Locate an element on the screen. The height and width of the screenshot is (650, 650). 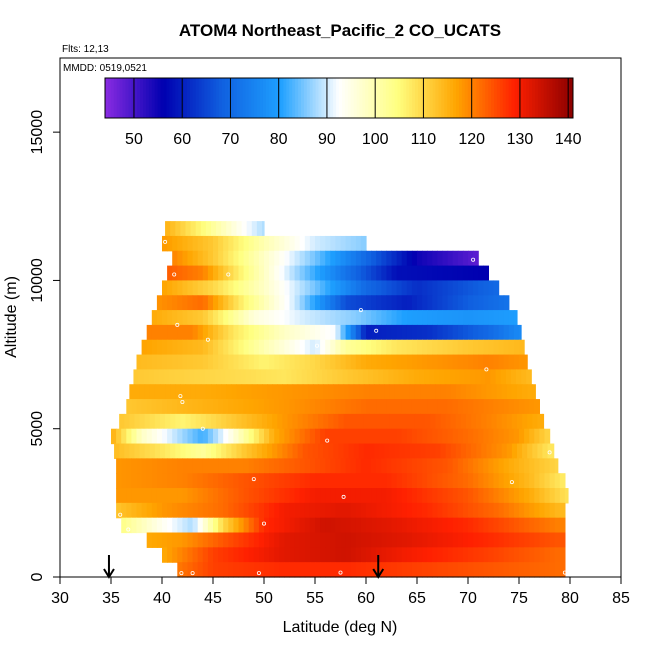
colorbar: 50 60 70 80 90 100 110 120 130 140 is located at coordinates (343, 112).